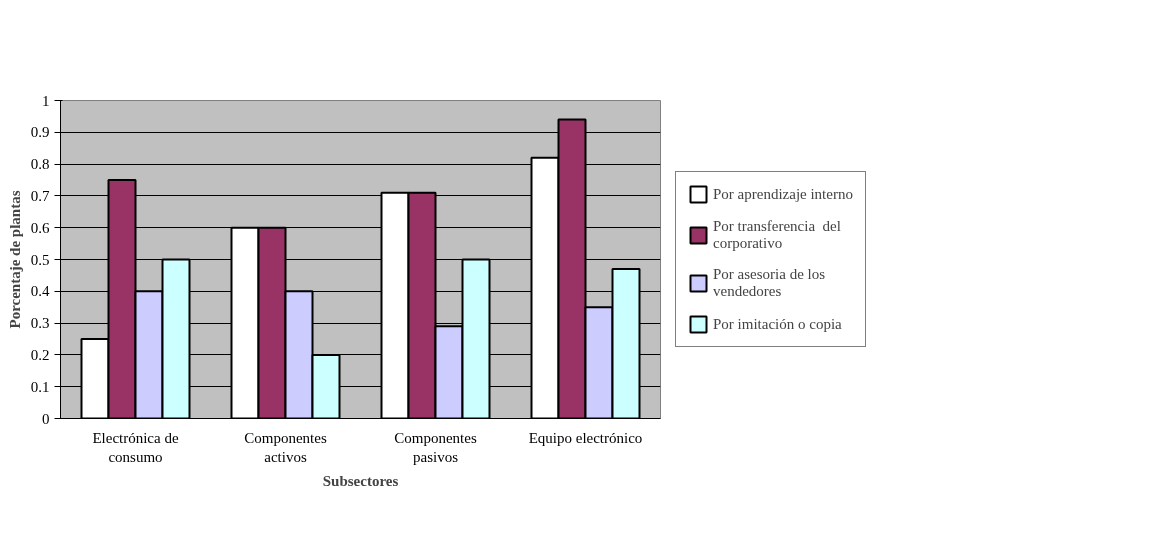 The width and height of the screenshot is (1170, 556). I want to click on x-tick-label: Equipo electrónico, so click(585, 437).